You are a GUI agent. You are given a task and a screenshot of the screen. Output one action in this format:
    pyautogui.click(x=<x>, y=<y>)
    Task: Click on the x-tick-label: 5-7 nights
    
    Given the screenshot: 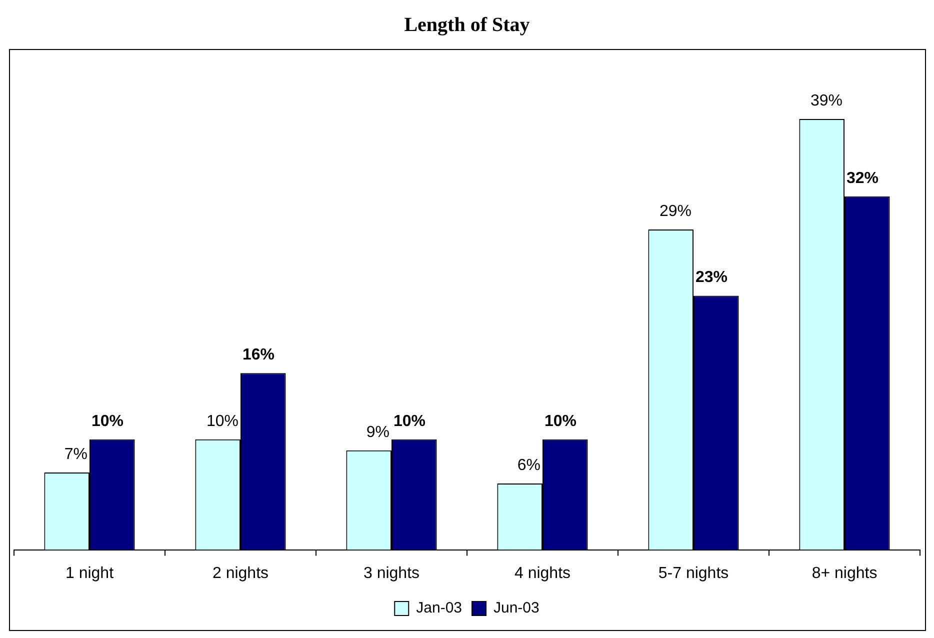 What is the action you would take?
    pyautogui.click(x=693, y=573)
    